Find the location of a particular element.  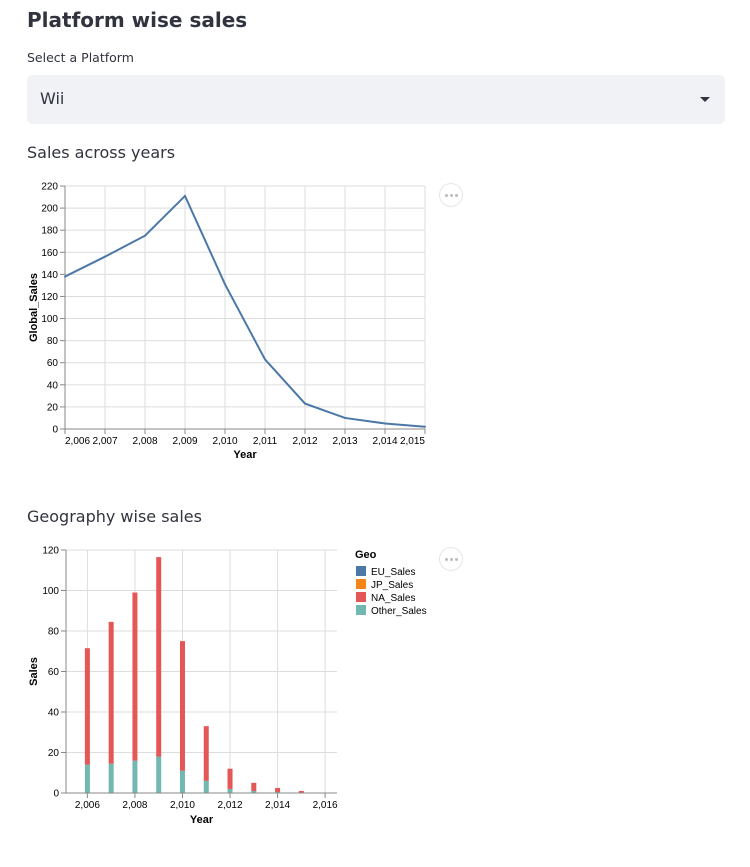

x-tick-label: 2,016 is located at coordinates (325, 805).